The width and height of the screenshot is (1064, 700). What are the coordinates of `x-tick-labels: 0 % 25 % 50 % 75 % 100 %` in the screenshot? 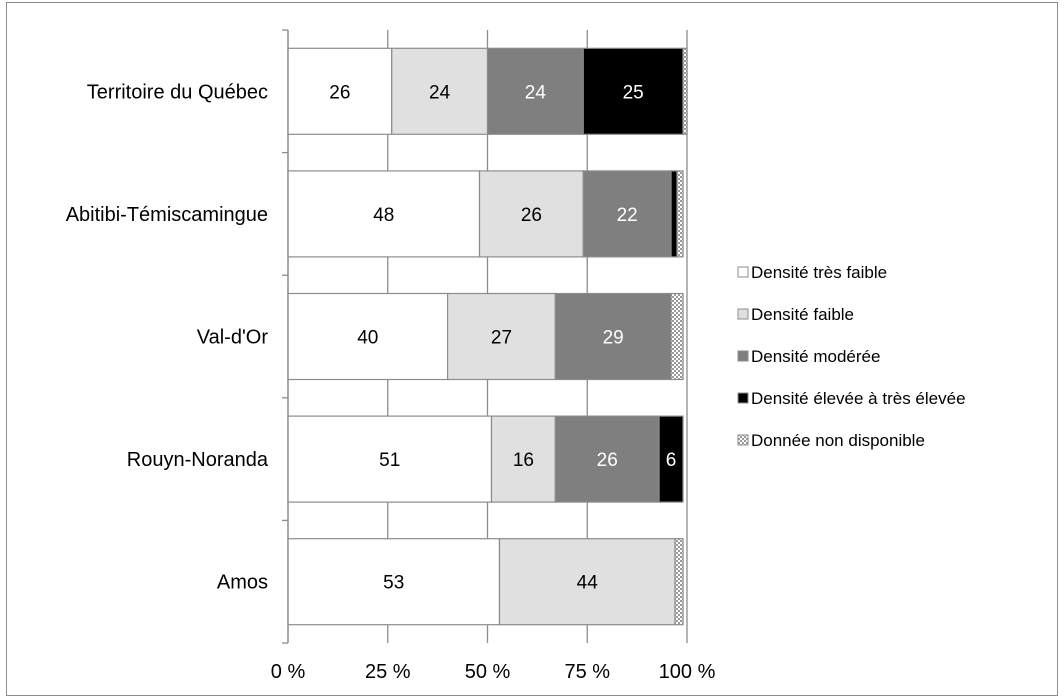 It's located at (493, 672).